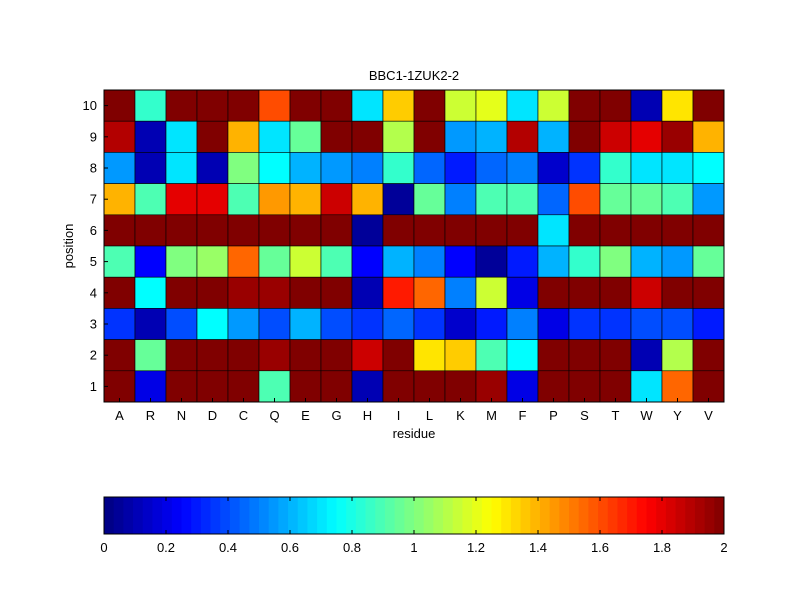  I want to click on heatmap-cell-8-G, so click(336, 168).